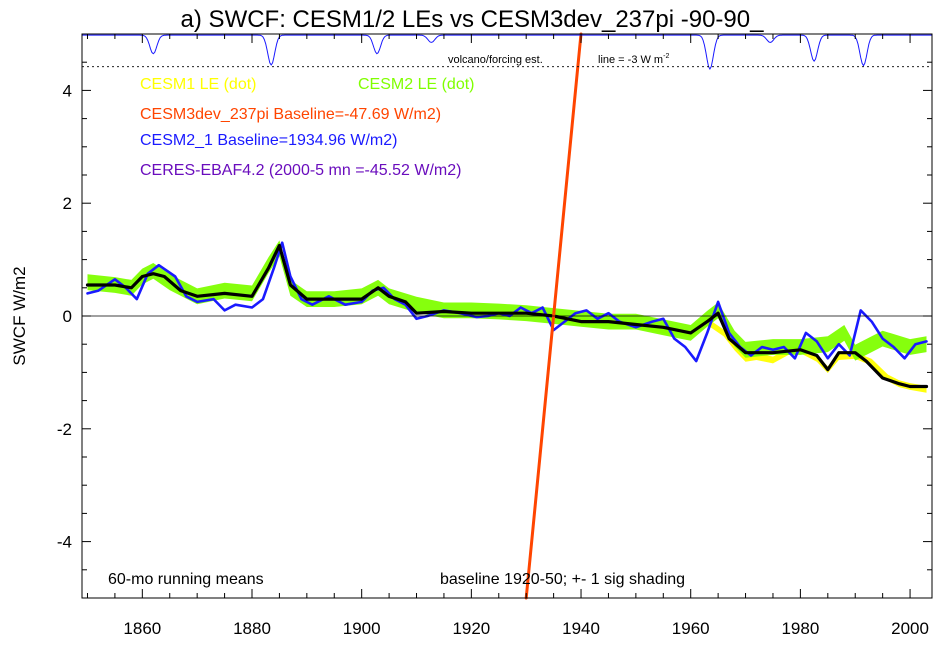  Describe the element at coordinates (64, 429) in the screenshot. I see `y-tick-label: -2` at that location.